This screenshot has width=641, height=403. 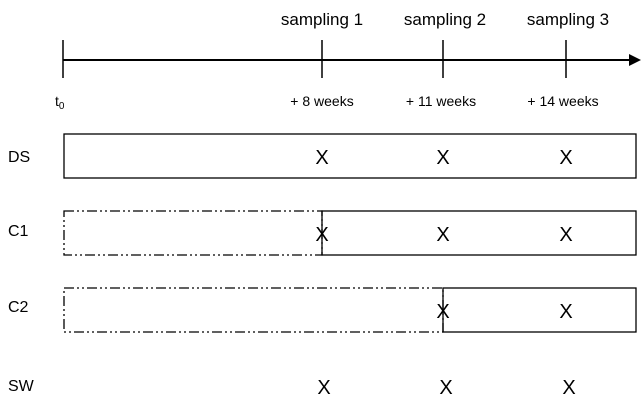 What do you see at coordinates (321, 101) in the screenshot?
I see `sampling-1-time: + 8 weeks` at bounding box center [321, 101].